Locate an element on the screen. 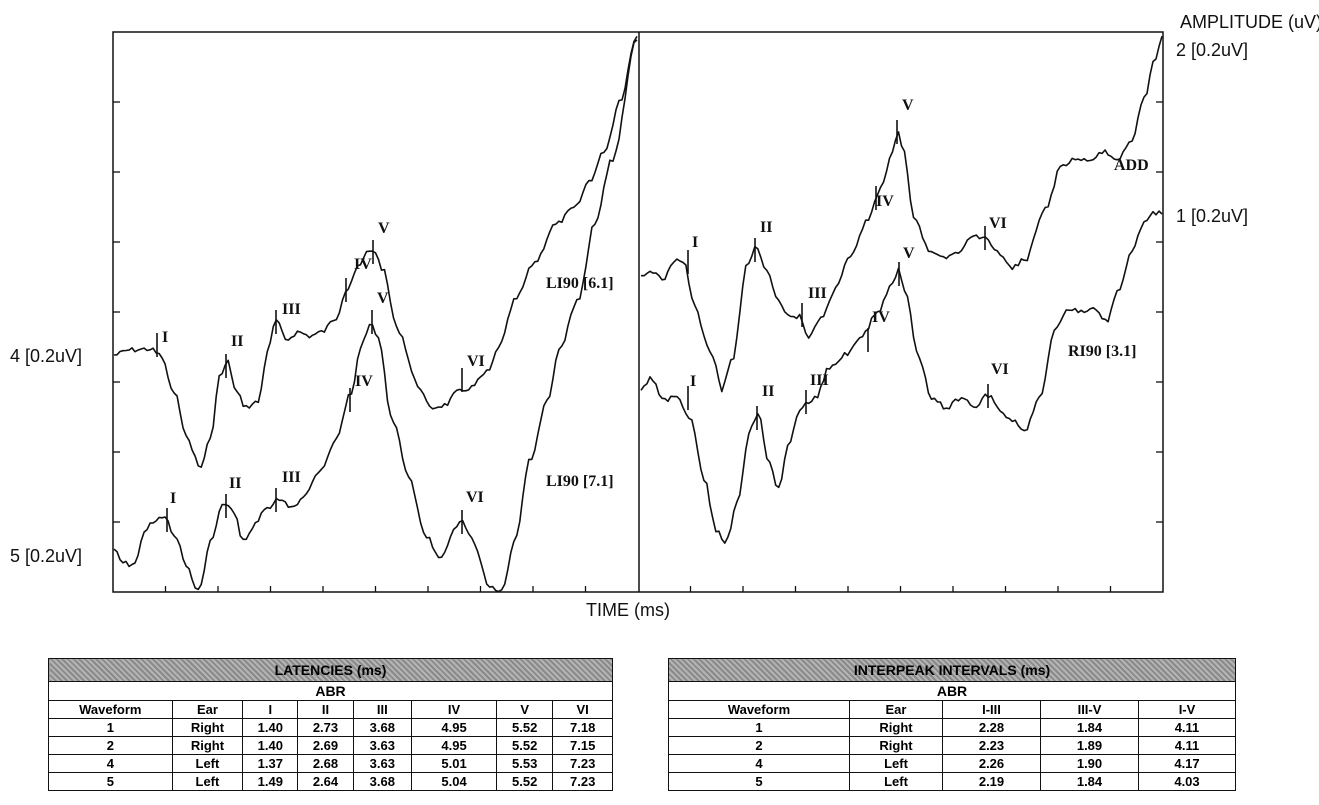 The image size is (1319, 805). channel-label-5: 5 [0.2uV] is located at coordinates (46, 556).